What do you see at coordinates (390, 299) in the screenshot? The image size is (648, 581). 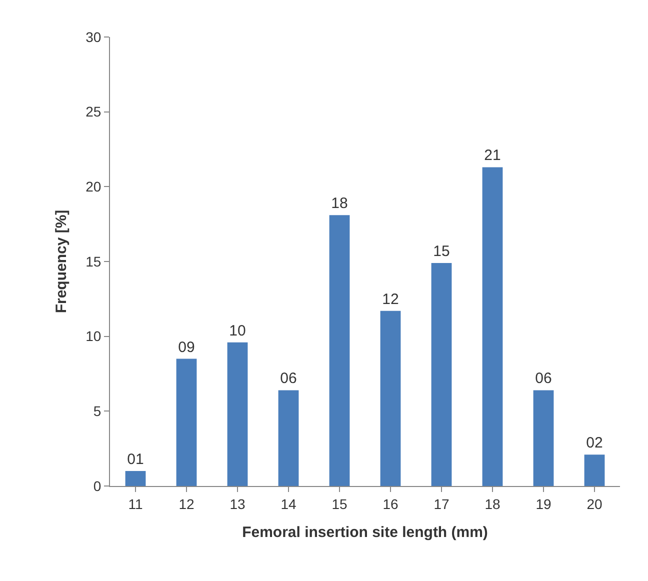 I see `data-label: 12` at bounding box center [390, 299].